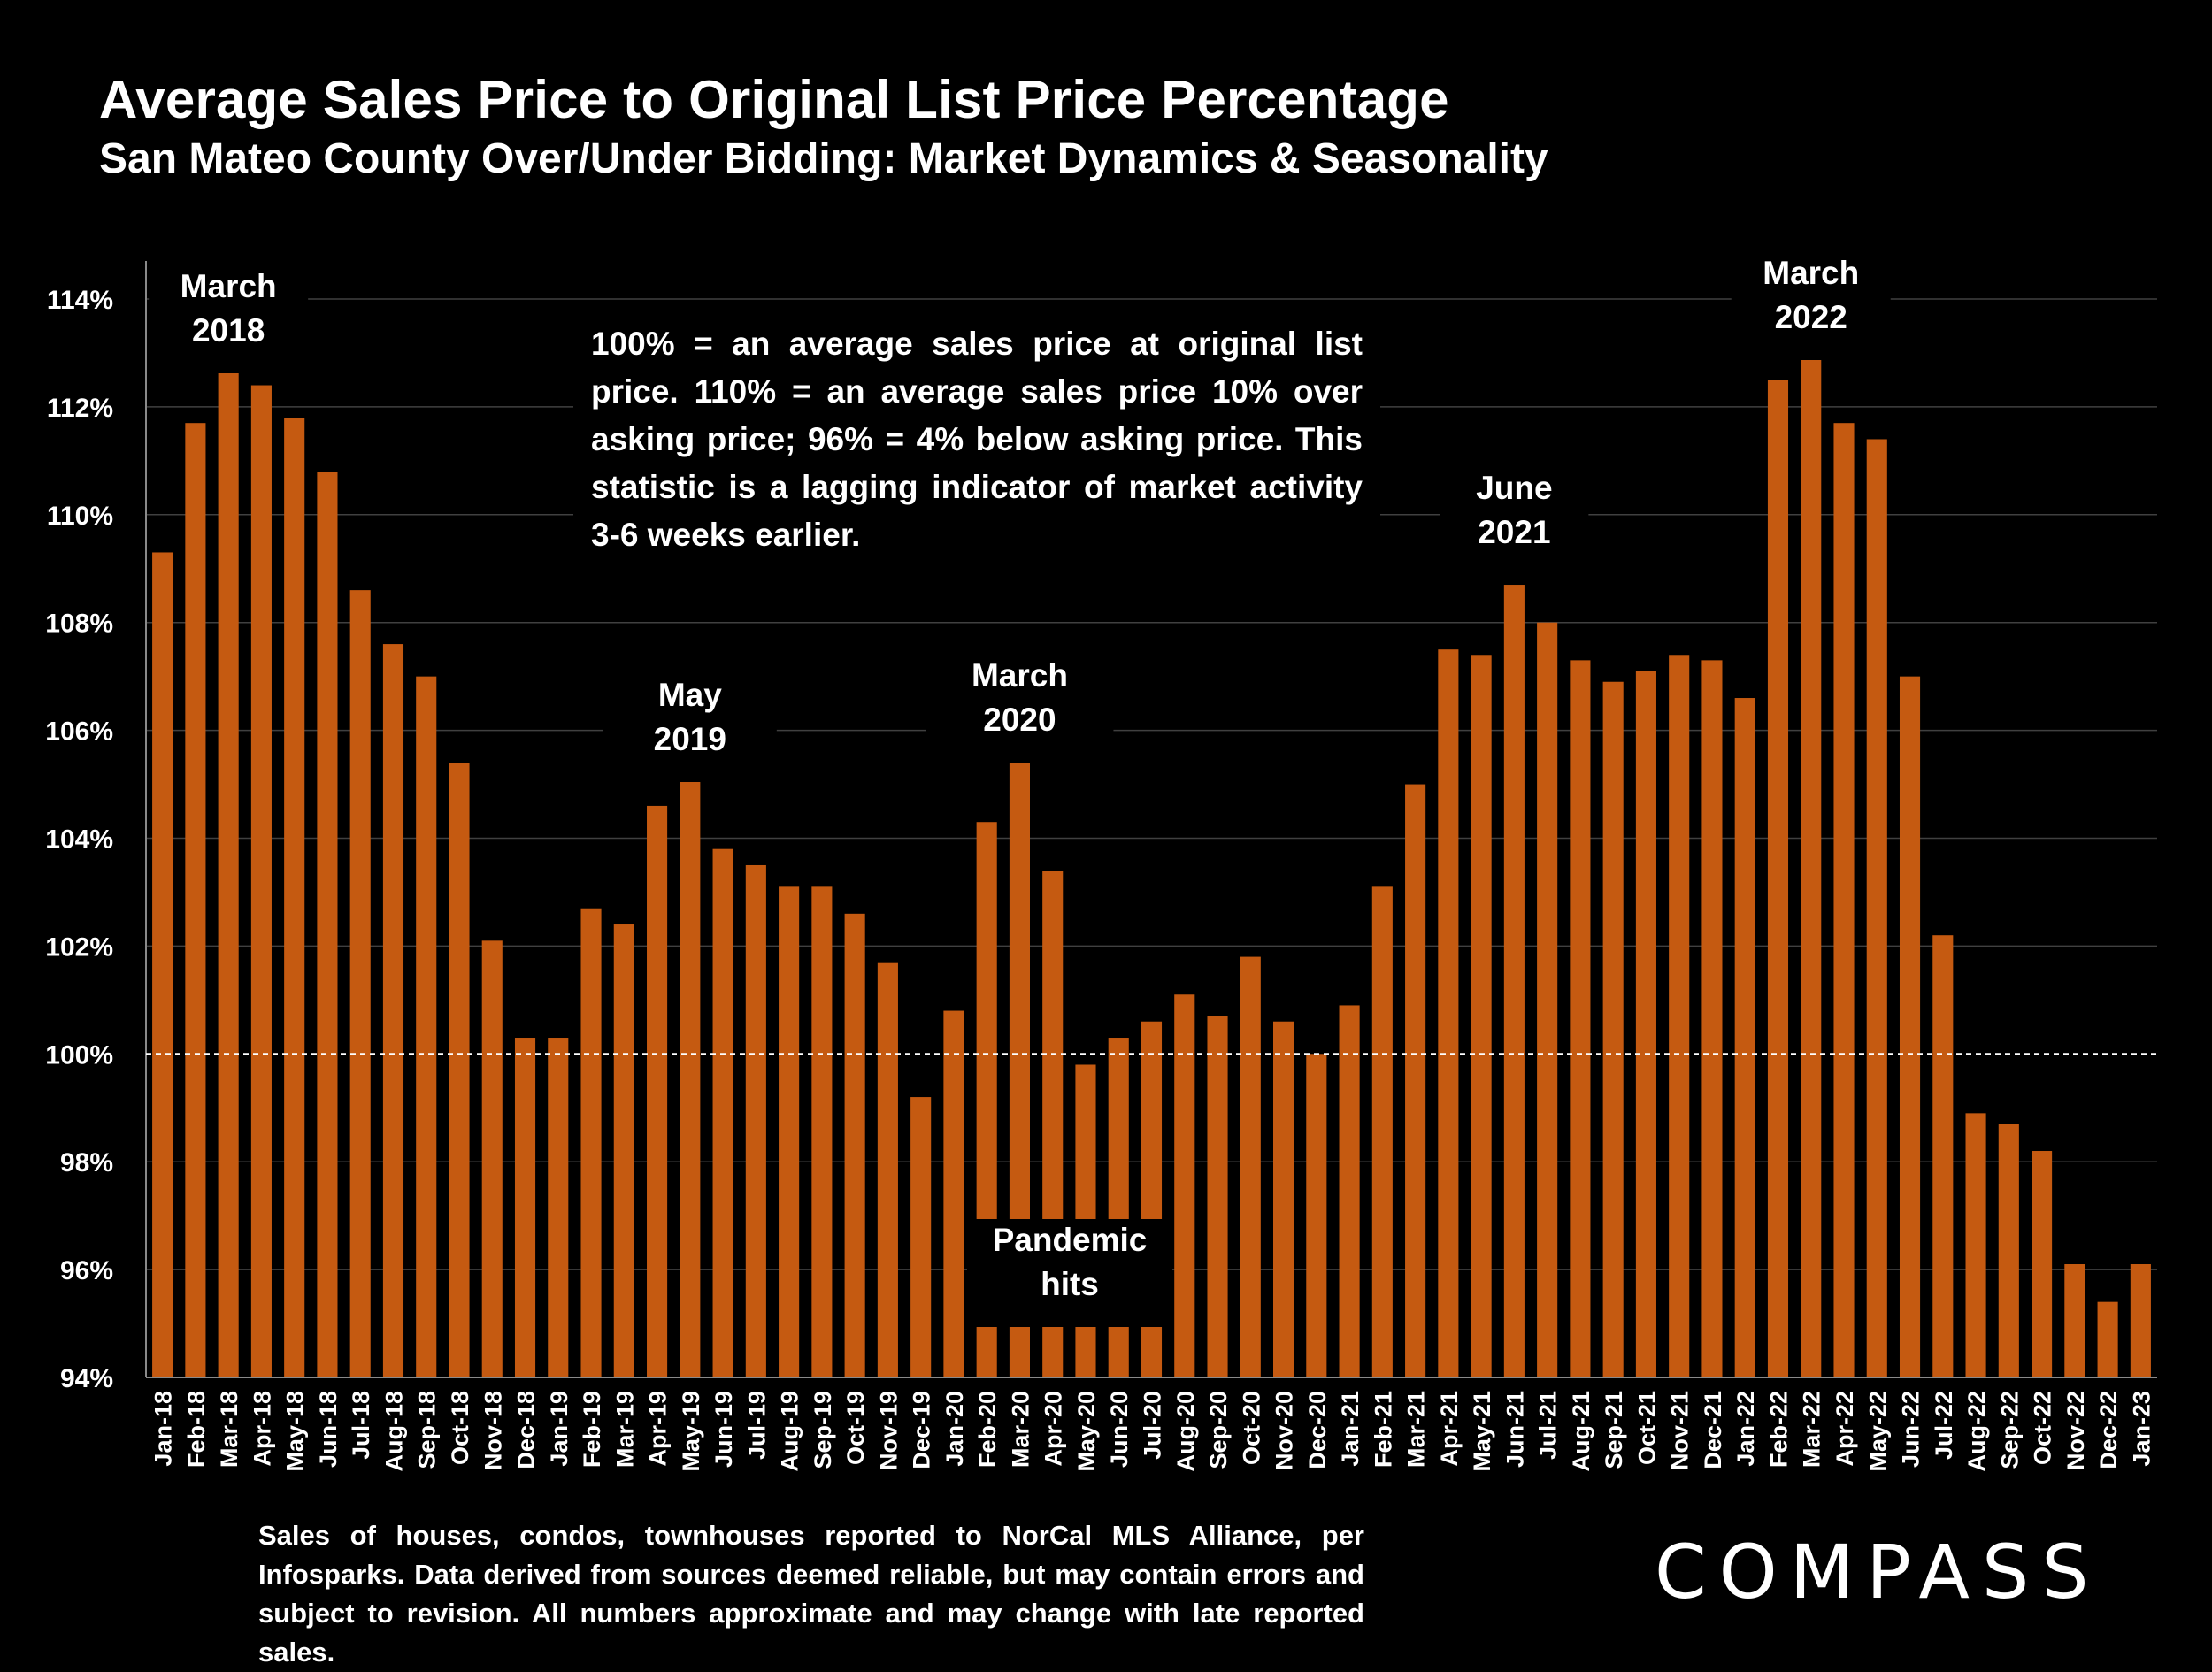 The image size is (2212, 1672). Describe the element at coordinates (1845, 1429) in the screenshot. I see `x-tick-label: Apr-22` at that location.